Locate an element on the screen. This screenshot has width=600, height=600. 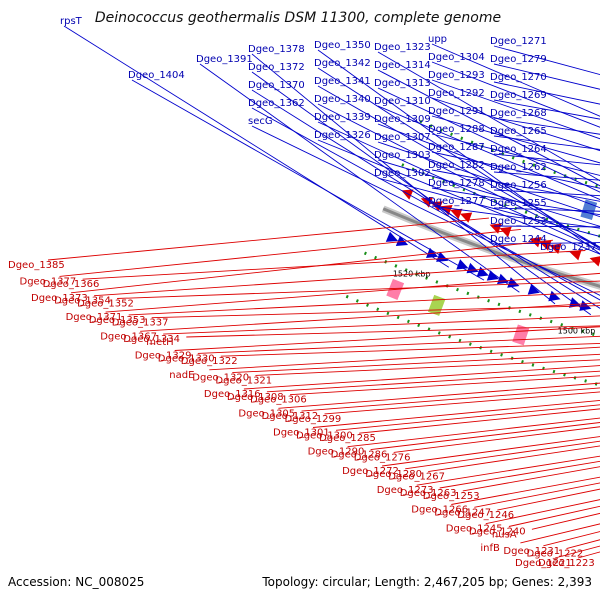
forward-label-19: Dgeo_1307 is located at coordinates (402, 137).